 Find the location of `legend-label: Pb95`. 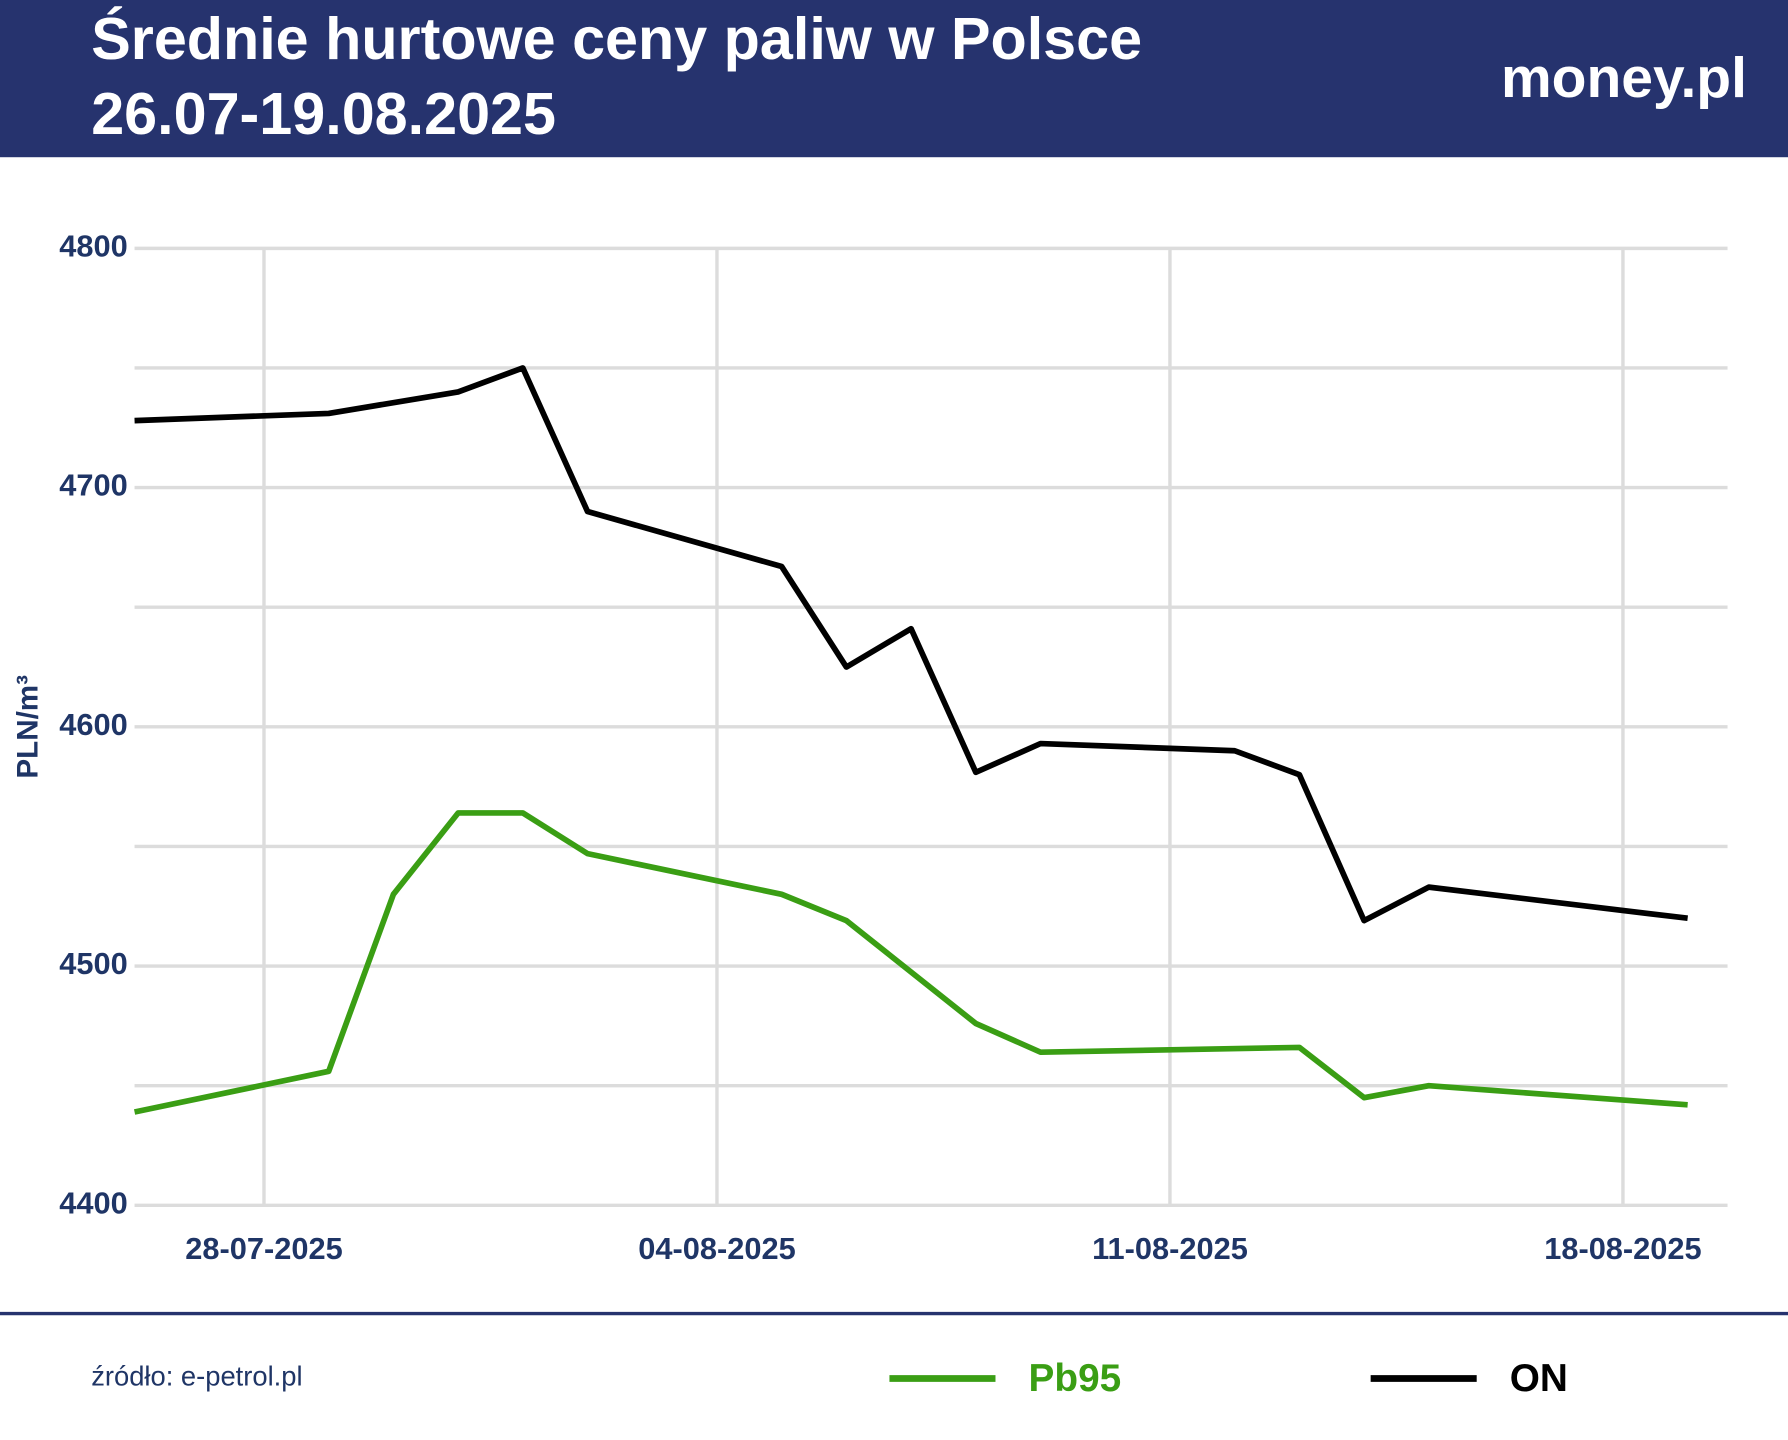

legend-label: Pb95 is located at coordinates (1075, 1378).